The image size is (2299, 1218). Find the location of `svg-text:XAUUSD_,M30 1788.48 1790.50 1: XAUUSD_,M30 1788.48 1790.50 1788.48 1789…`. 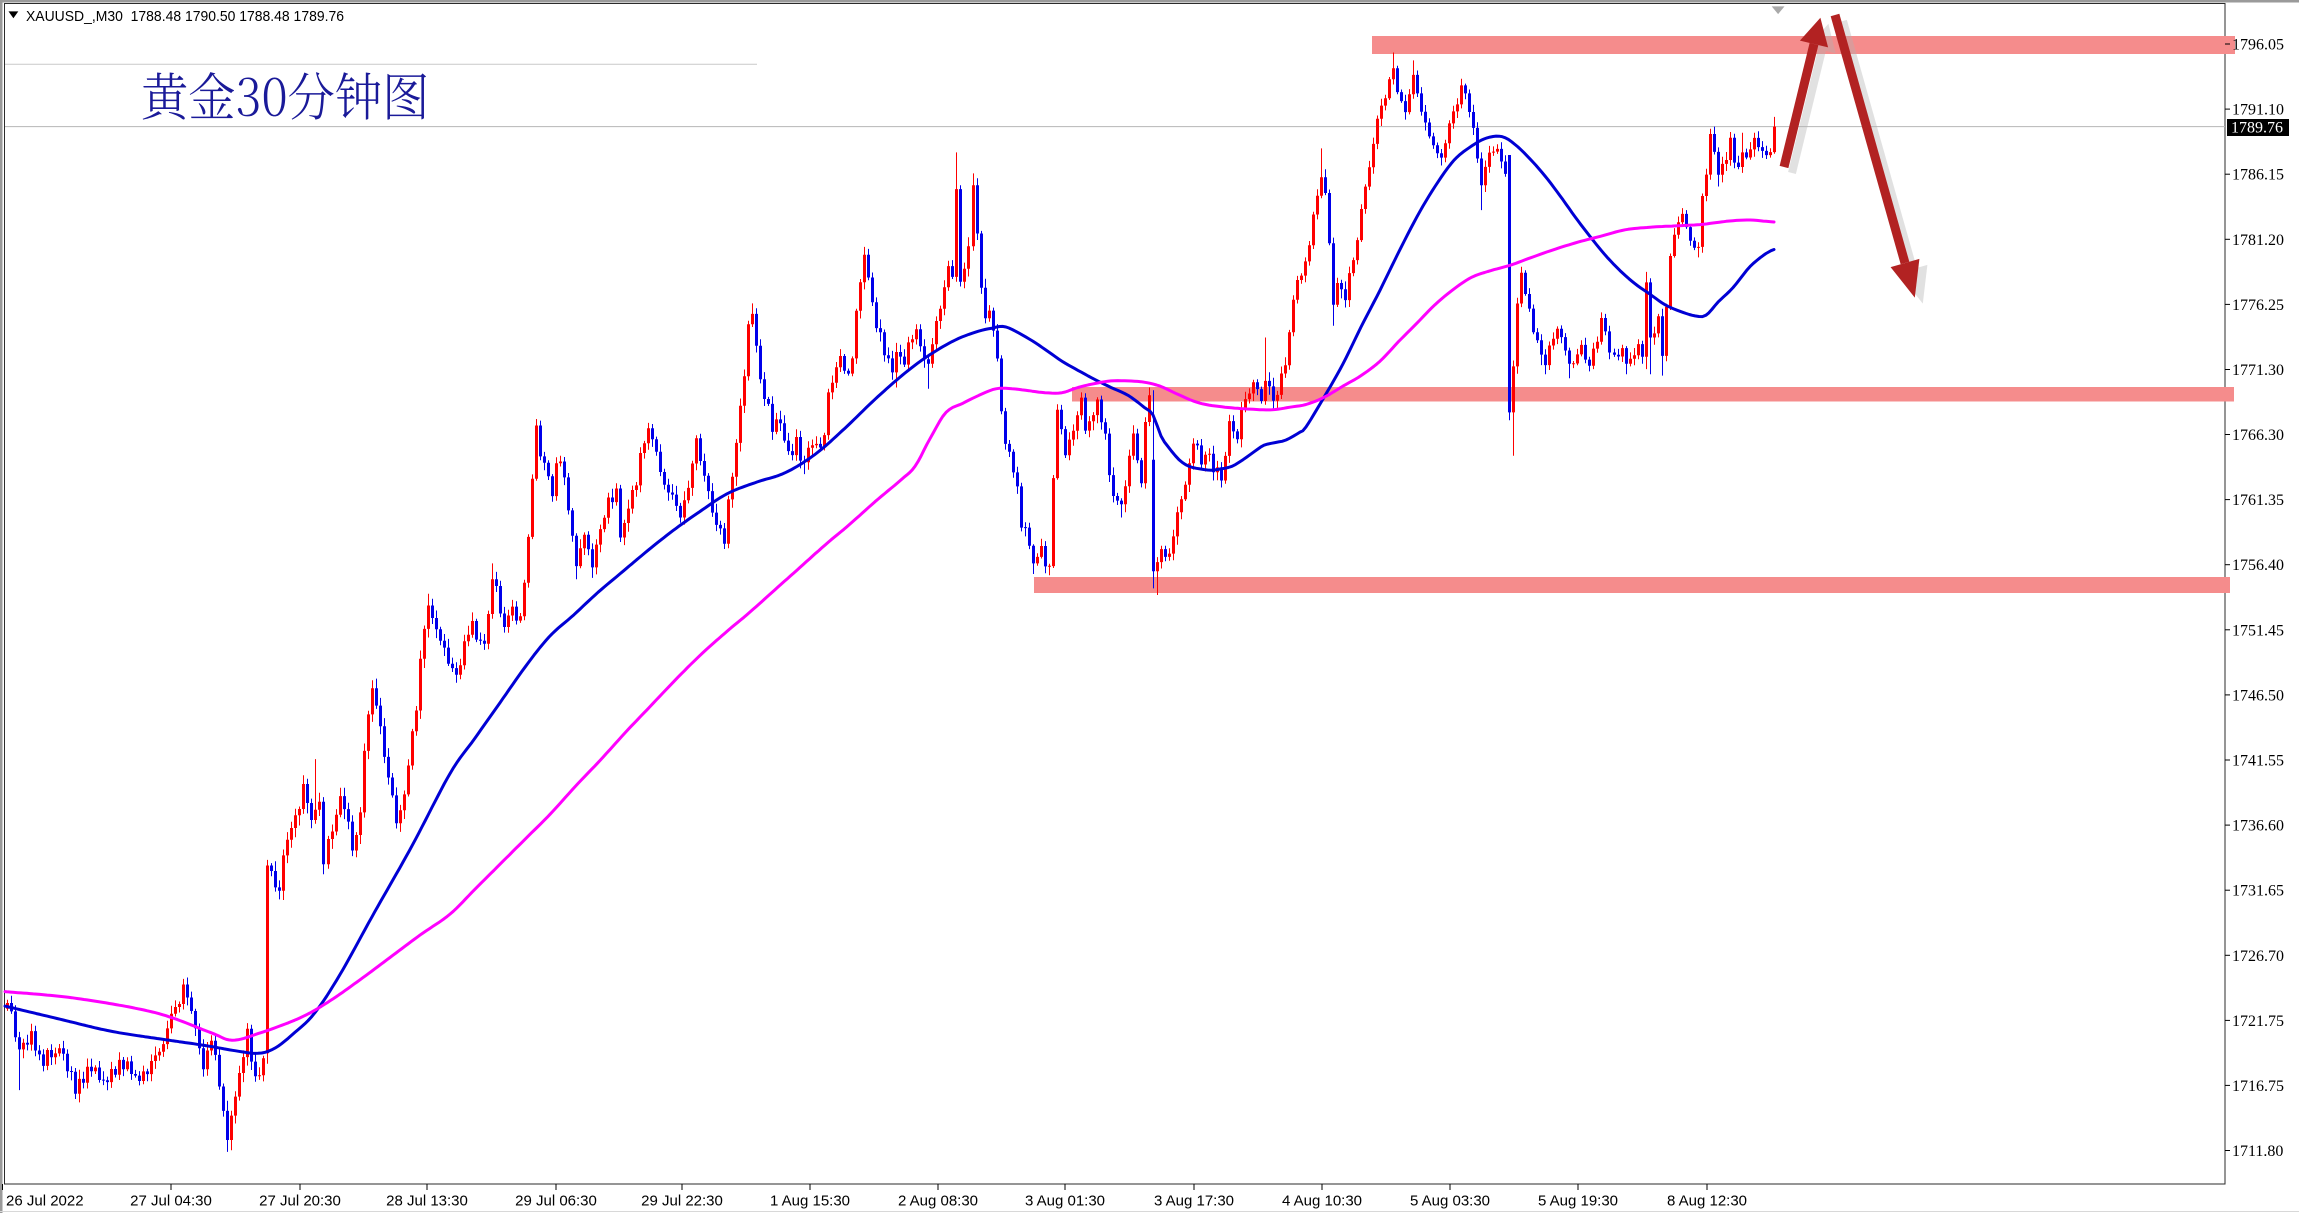

svg-text:XAUUSD_,M30 1788.48 1790.50 1: XAUUSD_,M30 1788.48 1790.50 1788.48 1789… is located at coordinates (185, 16).